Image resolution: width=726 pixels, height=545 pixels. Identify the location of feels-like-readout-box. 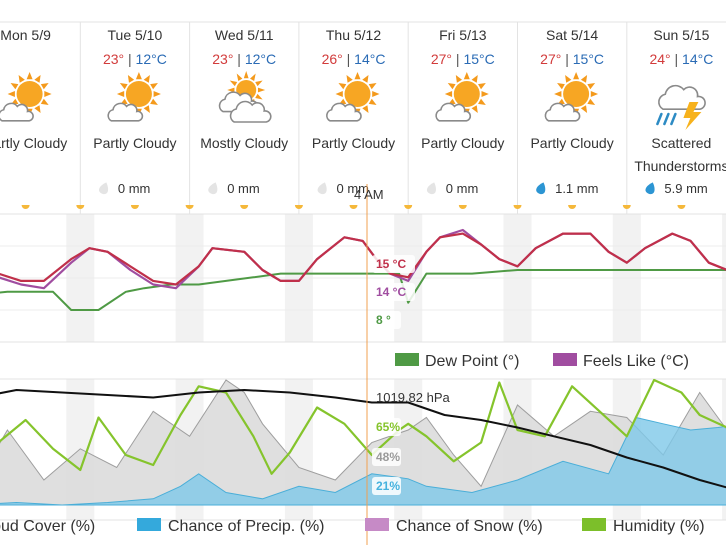
(393, 292).